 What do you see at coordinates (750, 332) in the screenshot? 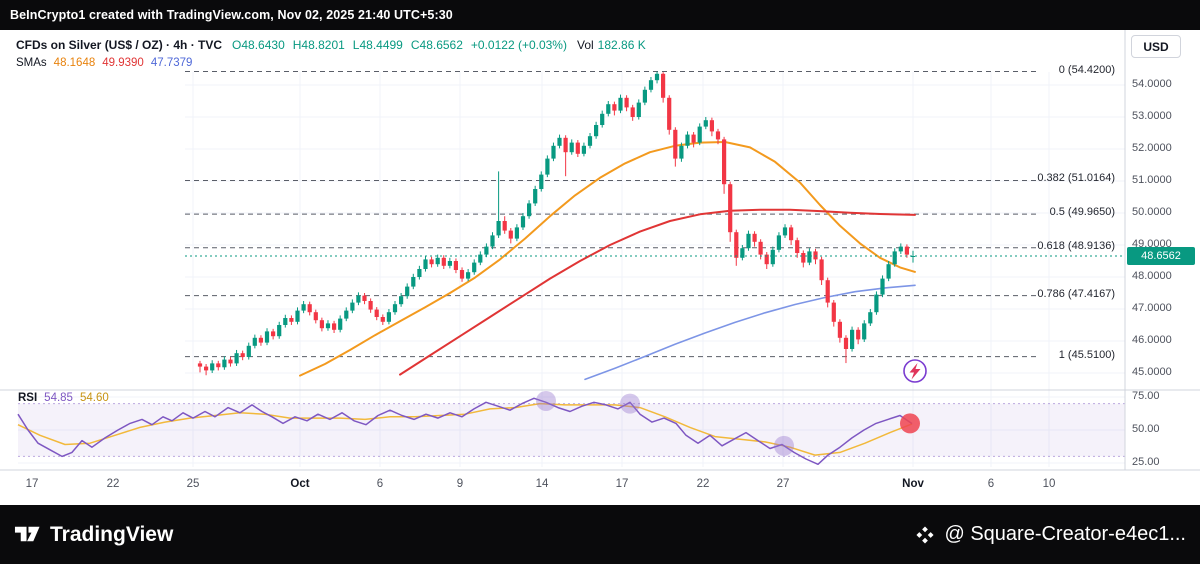
I see `sma-line-slow` at bounding box center [750, 332].